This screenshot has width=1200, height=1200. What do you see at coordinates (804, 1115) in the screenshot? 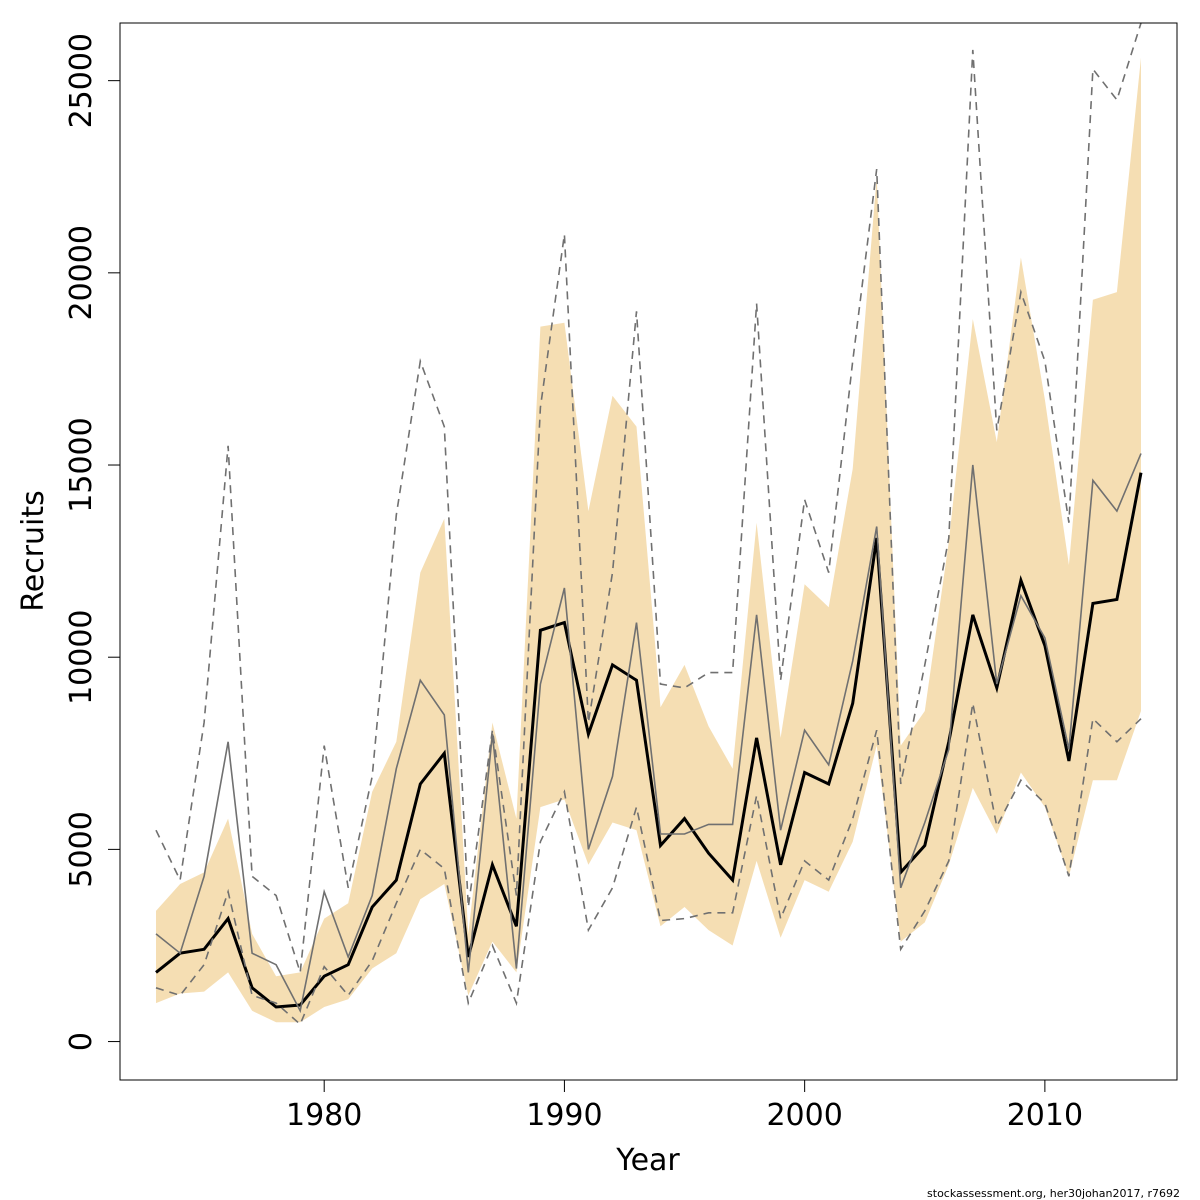
I see `x-tick-label: 2000` at bounding box center [804, 1115].